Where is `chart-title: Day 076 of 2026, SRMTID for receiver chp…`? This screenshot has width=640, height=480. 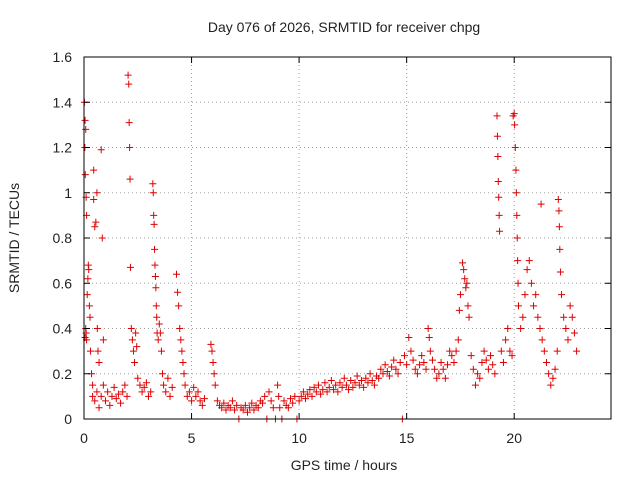 chart-title: Day 076 of 2026, SRMTID for receiver chp… is located at coordinates (344, 27).